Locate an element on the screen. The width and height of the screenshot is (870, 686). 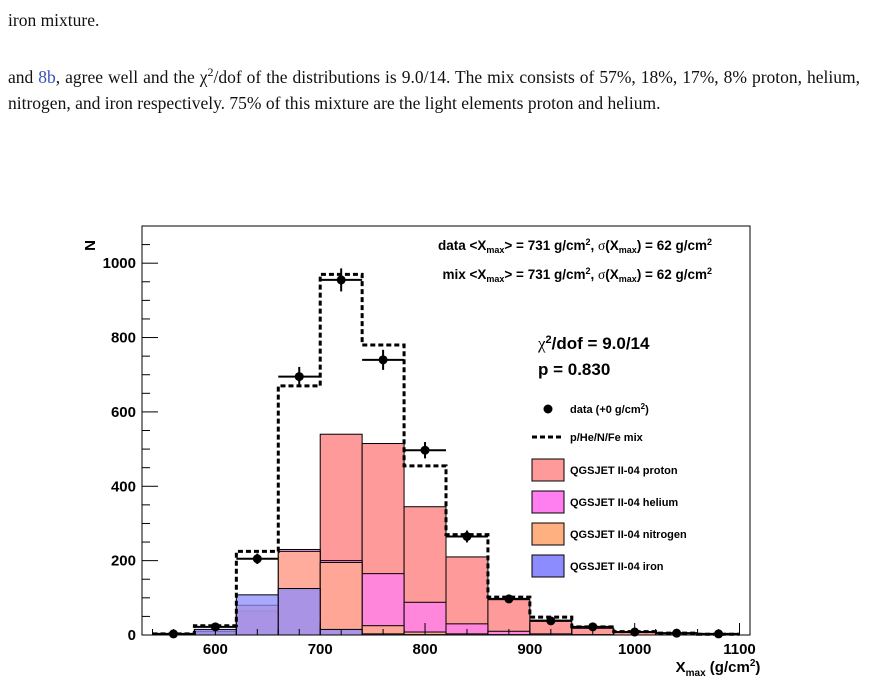
legend-mix-label: p/He/N/Fe mix is located at coordinates (607, 438).